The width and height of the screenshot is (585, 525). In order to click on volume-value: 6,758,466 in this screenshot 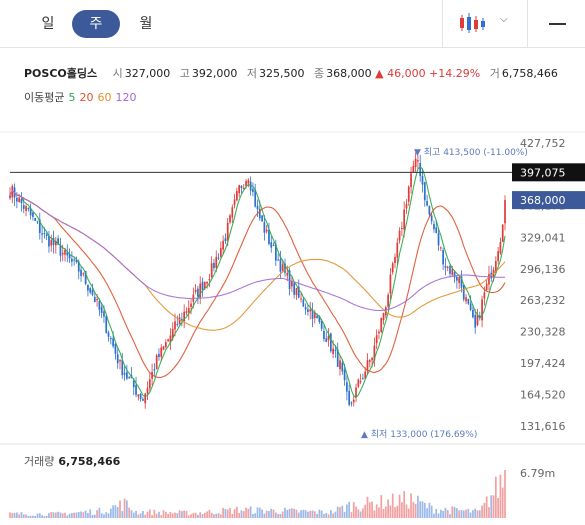, I will do `click(529, 73)`.